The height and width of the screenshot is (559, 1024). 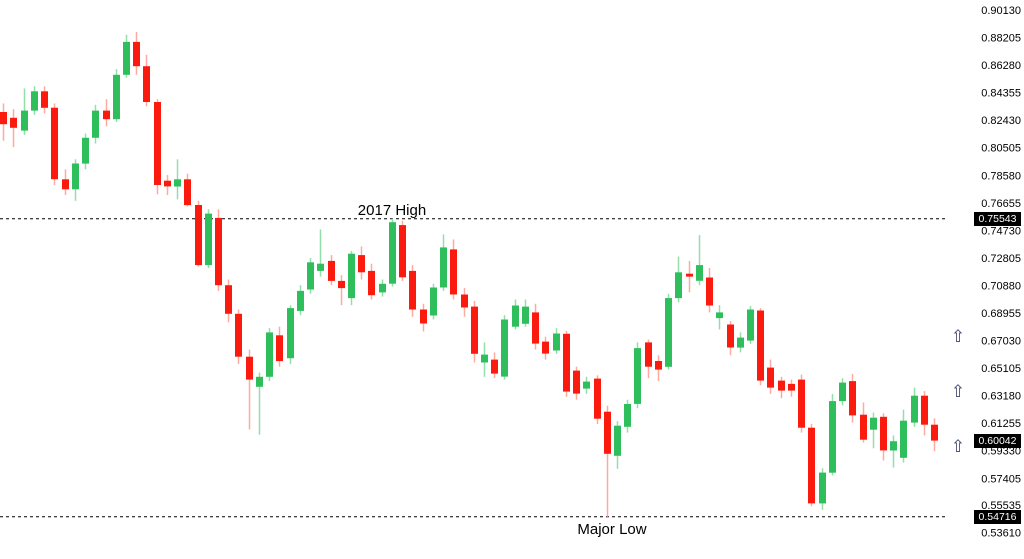 I want to click on y-axis-tick-label: 0.82430, so click(x=1001, y=121).